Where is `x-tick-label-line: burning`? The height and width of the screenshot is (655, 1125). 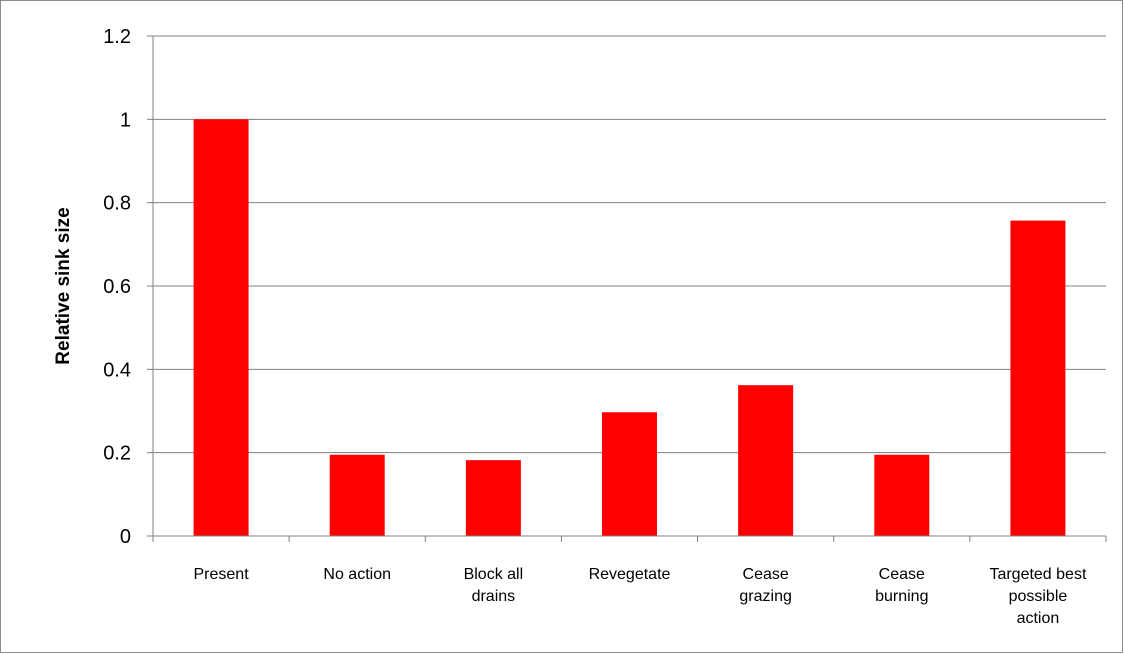
x-tick-label-line: burning is located at coordinates (901, 596).